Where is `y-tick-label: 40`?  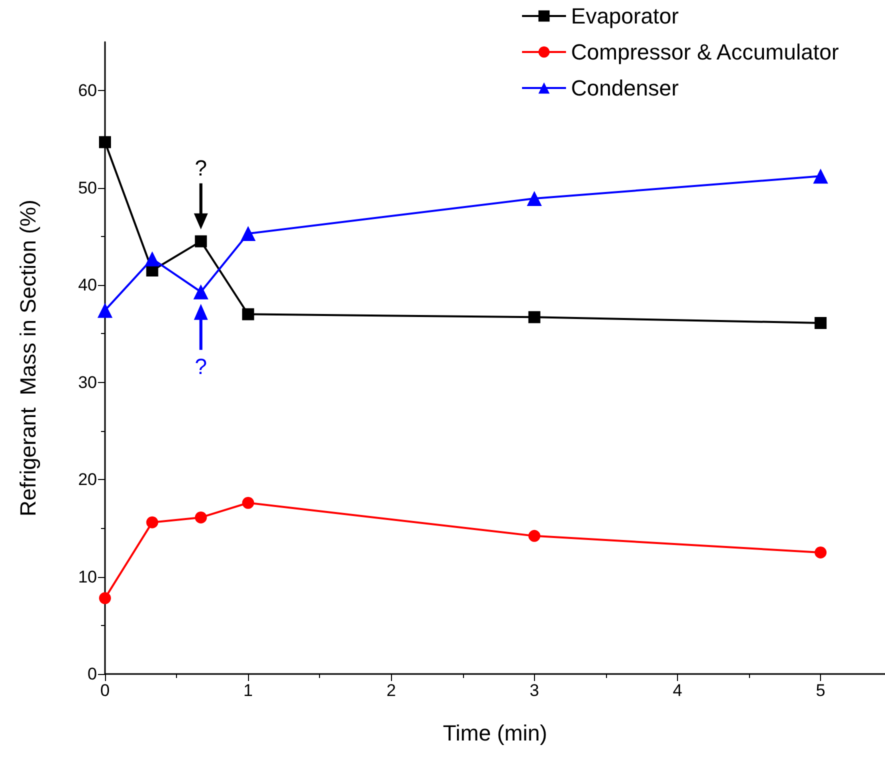
y-tick-label: 40 is located at coordinates (87, 285).